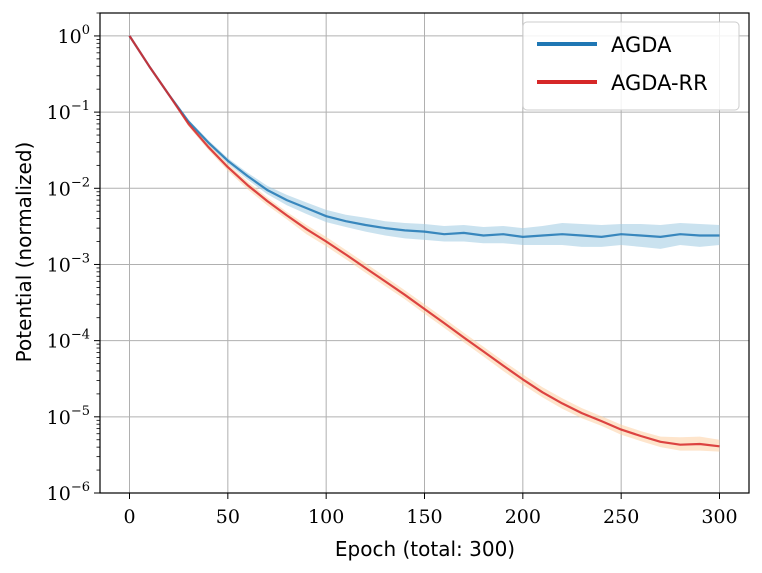 The image size is (762, 573). What do you see at coordinates (425, 549) in the screenshot?
I see `x-axis-label: Epoch (total: 300)` at bounding box center [425, 549].